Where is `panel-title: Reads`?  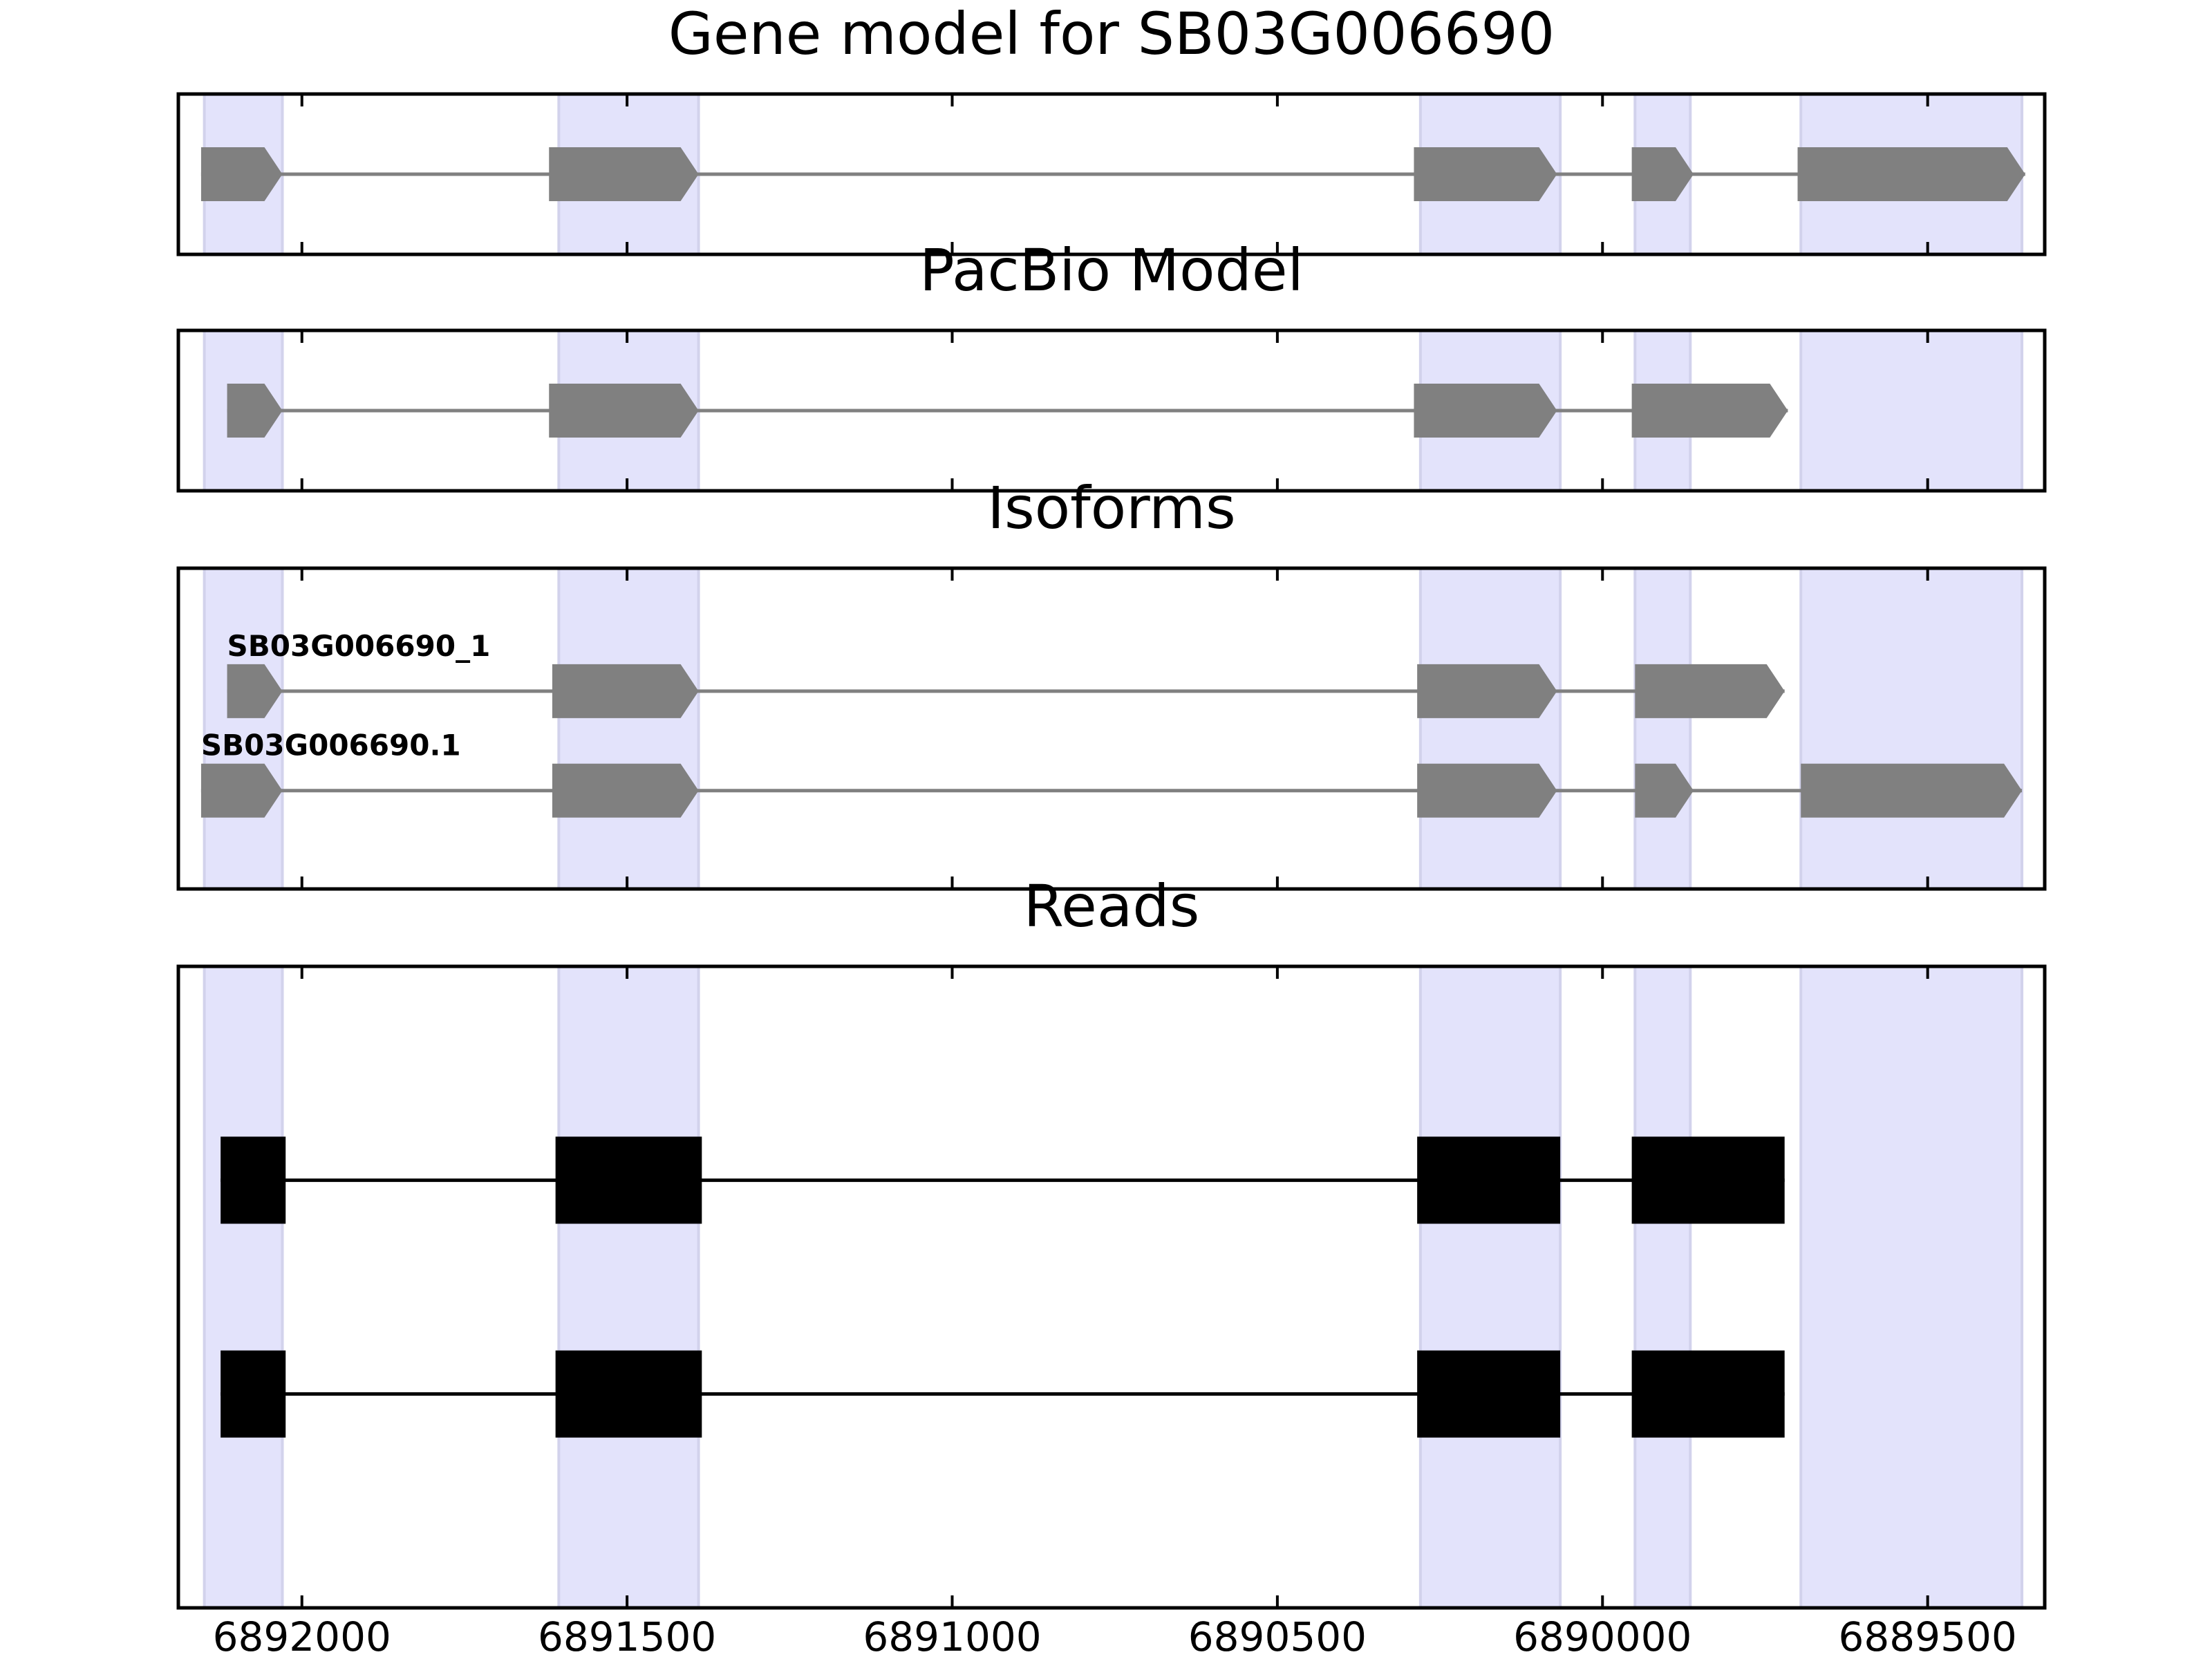 panel-title: Reads is located at coordinates (1112, 906).